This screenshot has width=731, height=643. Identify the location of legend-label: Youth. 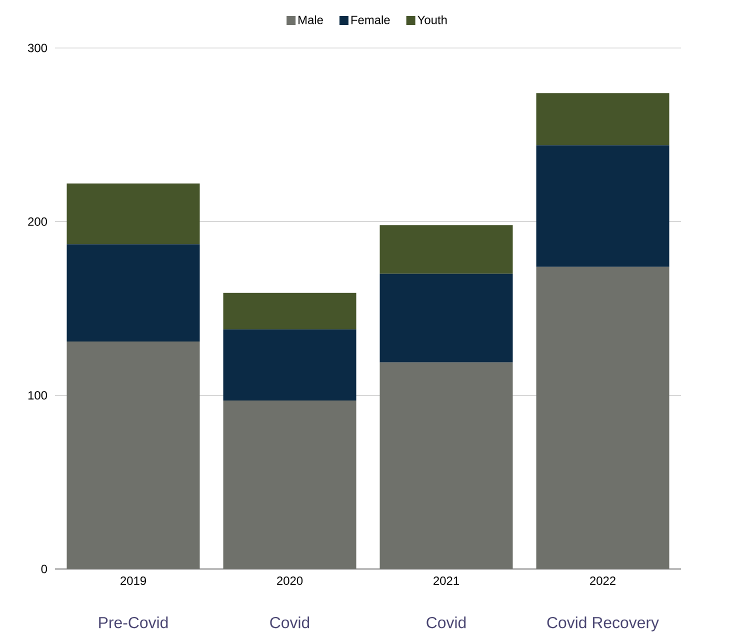
(432, 19).